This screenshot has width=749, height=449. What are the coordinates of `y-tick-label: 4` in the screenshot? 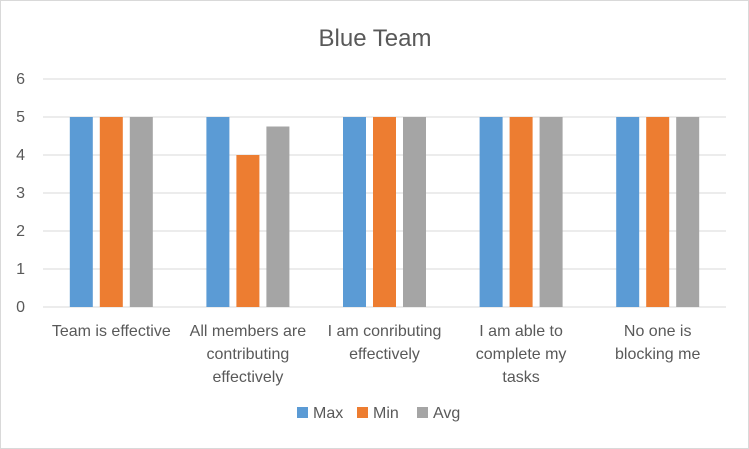 It's located at (20, 155).